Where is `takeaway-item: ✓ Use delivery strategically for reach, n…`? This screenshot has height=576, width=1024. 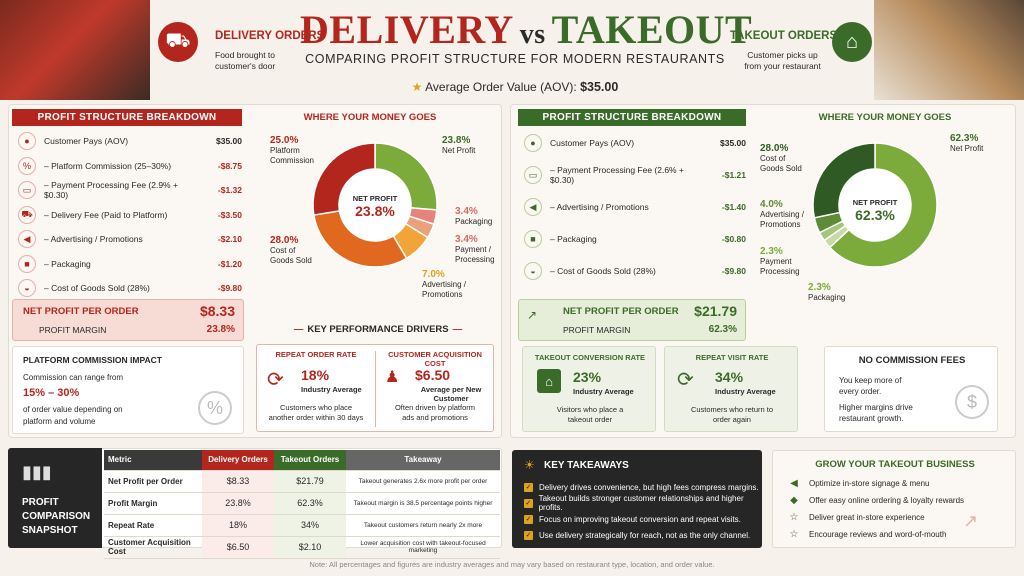
takeaway-item: ✓ Use delivery strategically for reach, n… is located at coordinates (637, 535).